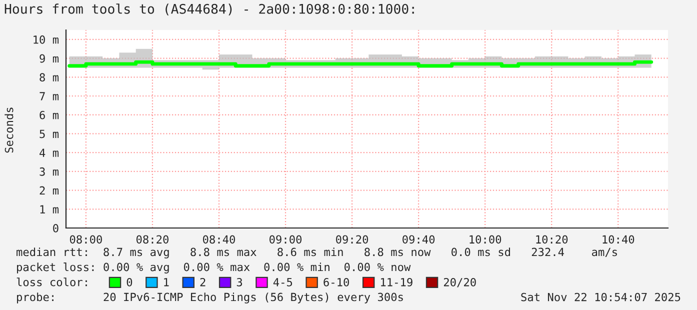  I want to click on text: Sat Nov 22 10:54:07 2025, so click(600, 297).